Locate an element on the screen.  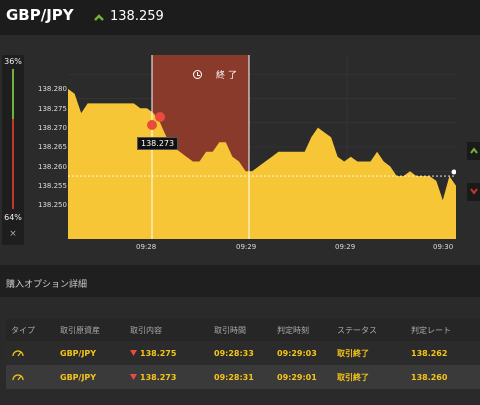
col-header: 取引原資産 is located at coordinates (80, 330).